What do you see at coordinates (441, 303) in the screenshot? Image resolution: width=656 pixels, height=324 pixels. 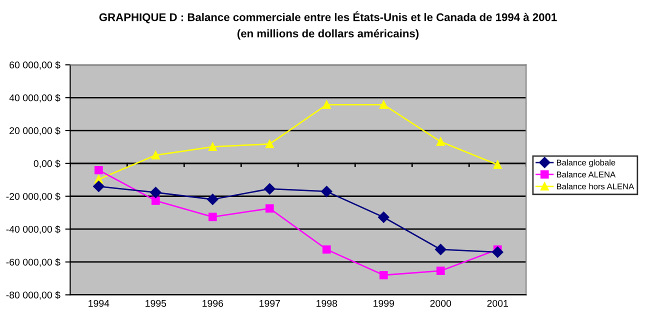 I see `x-tick-label: 2000` at bounding box center [441, 303].